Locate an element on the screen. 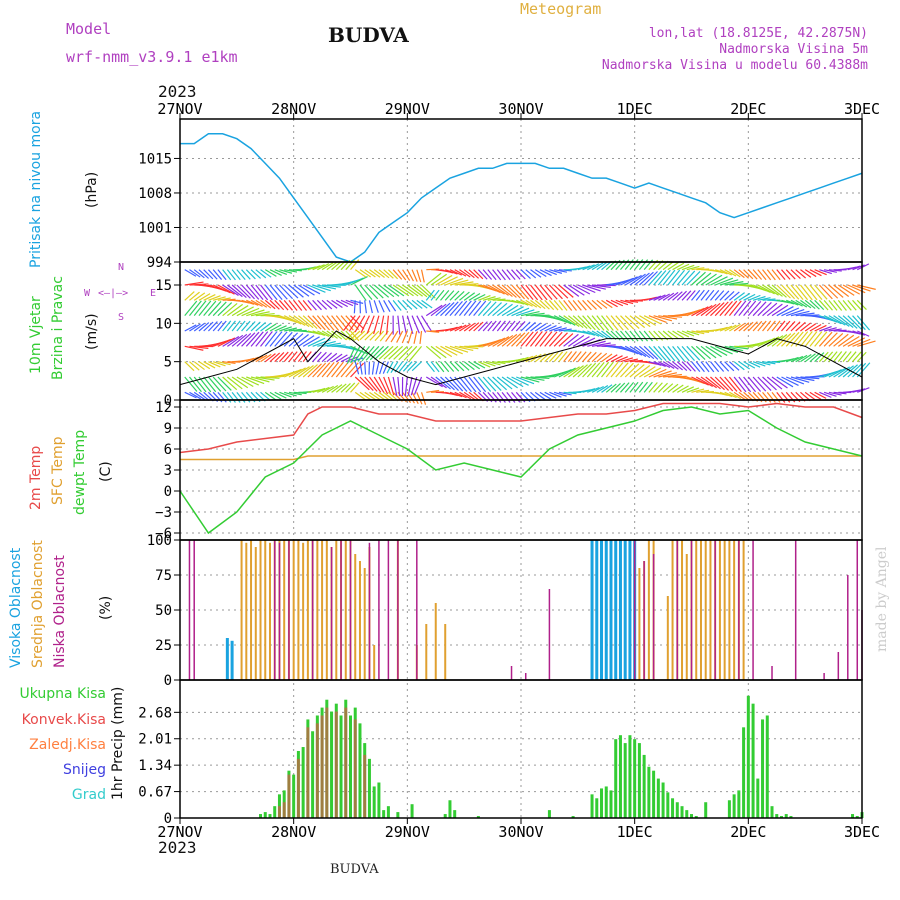 The height and width of the screenshot is (900, 900). temp2m-label: 2m Temp is located at coordinates (36, 477).